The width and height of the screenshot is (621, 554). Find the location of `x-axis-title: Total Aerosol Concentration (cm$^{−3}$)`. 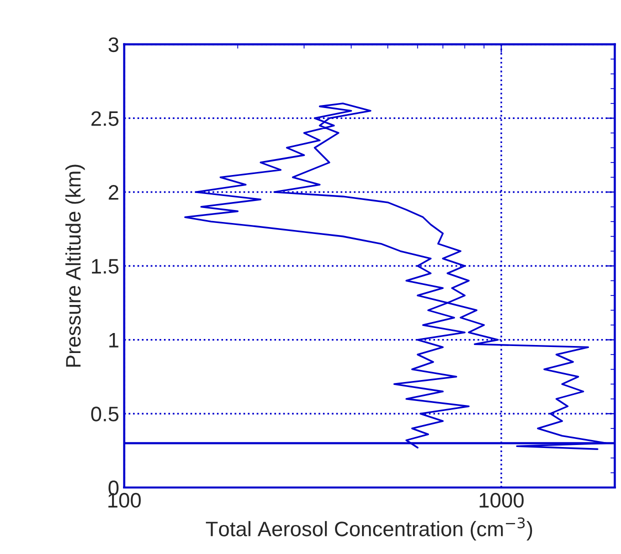

x-axis-title: Total Aerosol Concentration (cm$^{−3}$) is located at coordinates (369, 528).